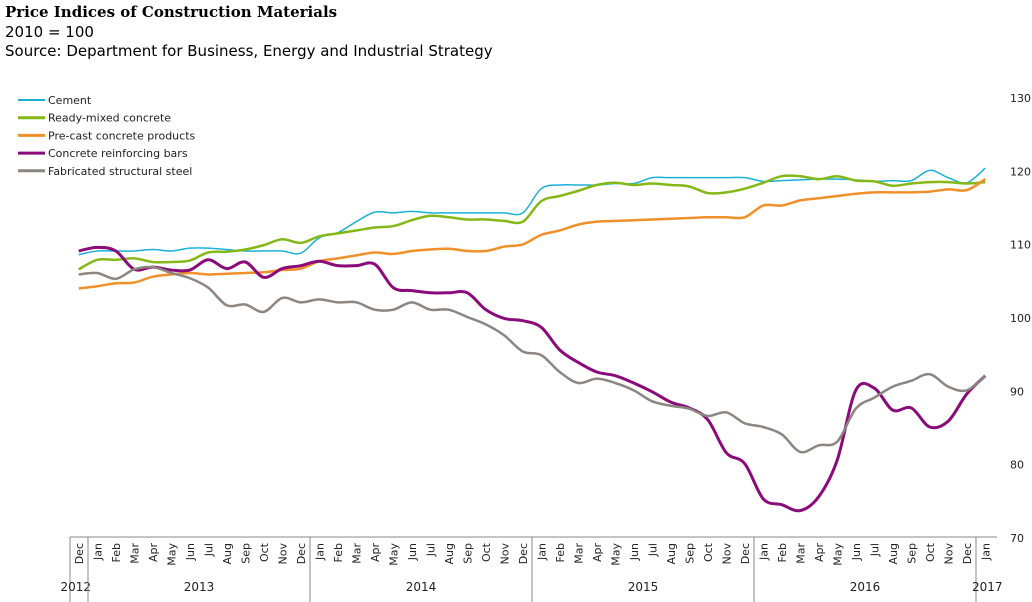 Image resolution: width=1032 pixels, height=602 pixels. What do you see at coordinates (70, 100) in the screenshot?
I see `legend-label: Cement` at bounding box center [70, 100].